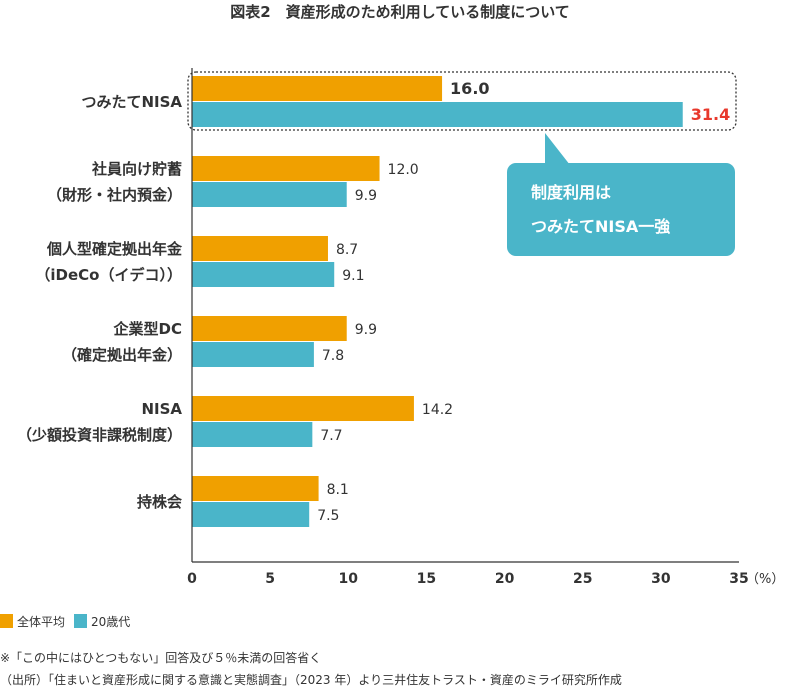 This screenshot has height=694, width=800. What do you see at coordinates (41, 621) in the screenshot?
I see `legend-label-0: 全体平均` at bounding box center [41, 621].